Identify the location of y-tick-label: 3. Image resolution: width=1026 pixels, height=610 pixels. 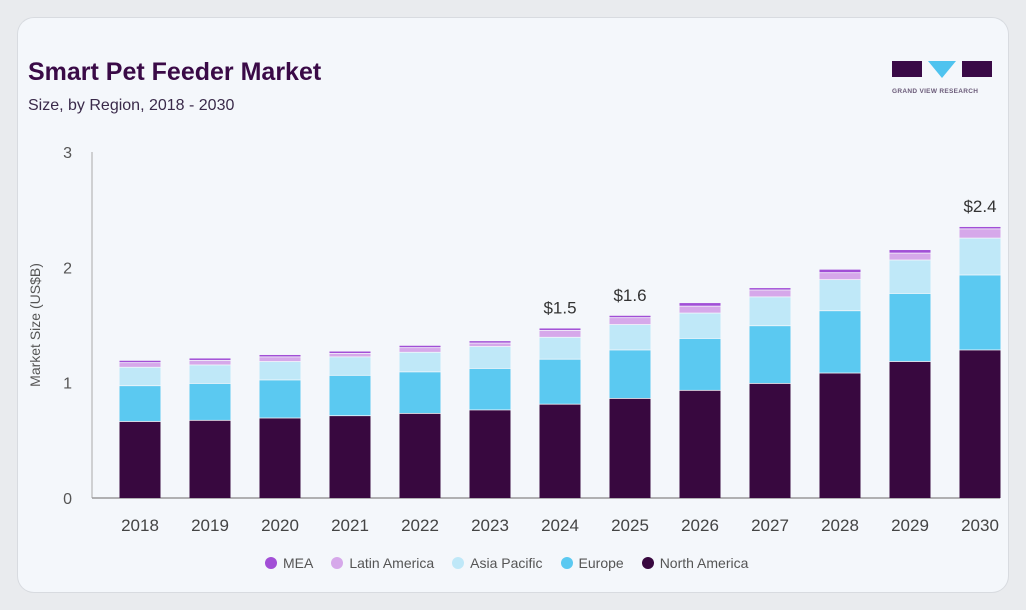
(67, 153).